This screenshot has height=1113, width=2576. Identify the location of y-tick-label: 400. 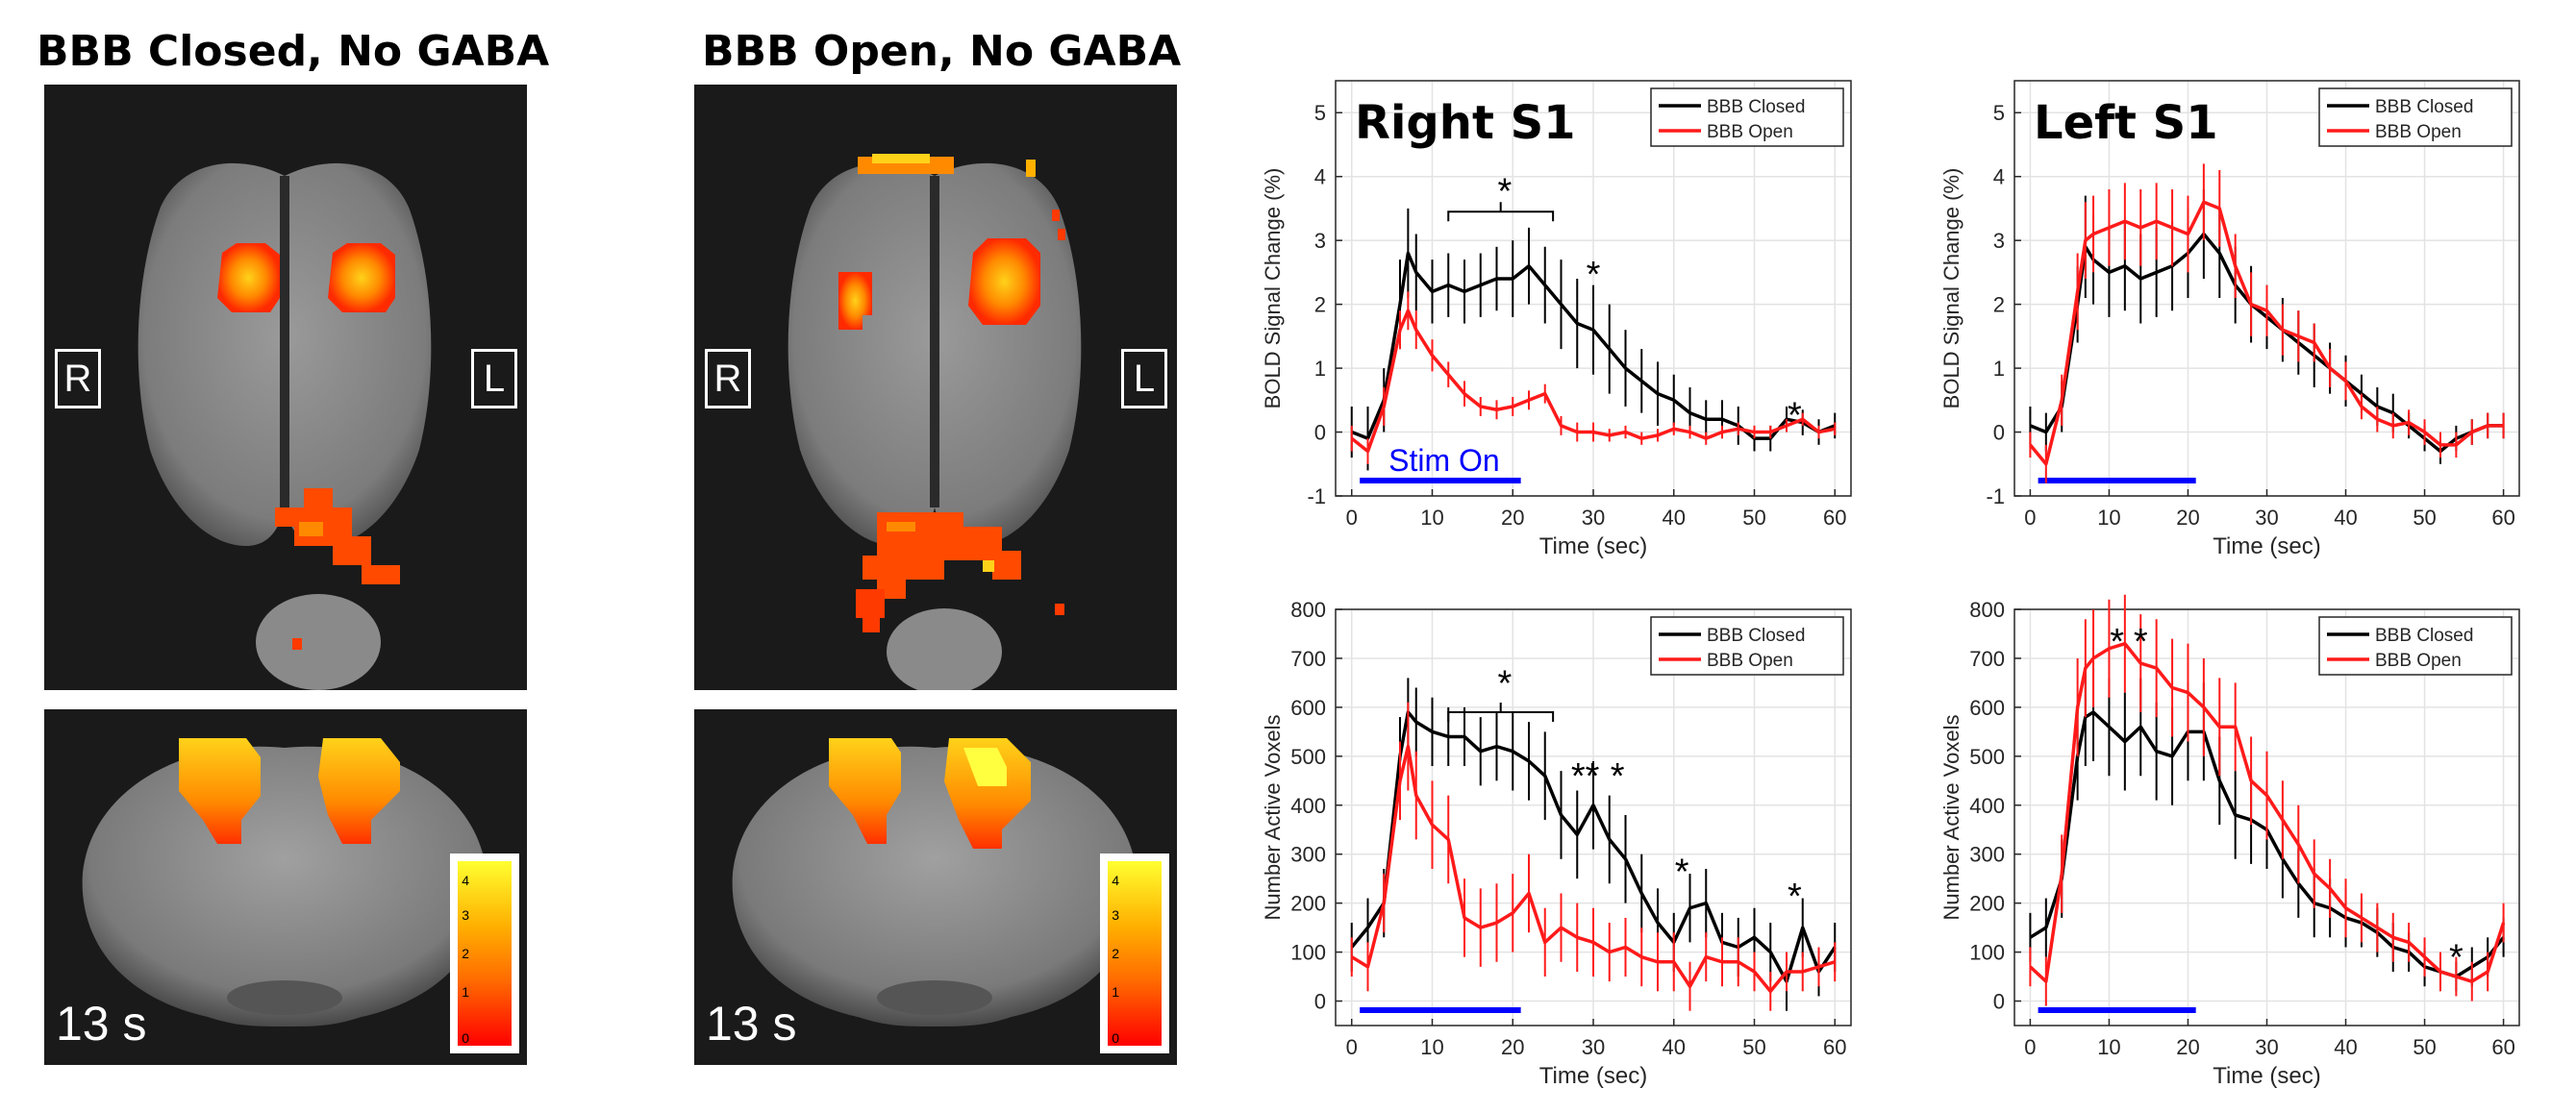
(1987, 806).